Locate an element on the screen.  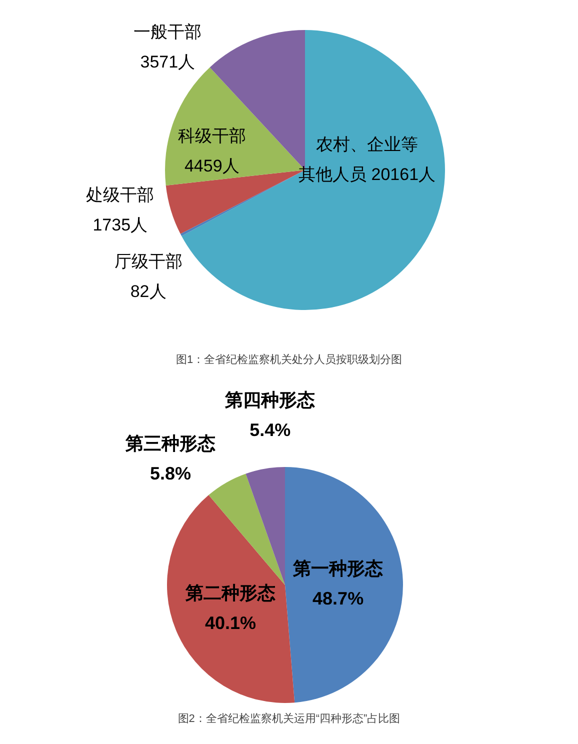
slice-label: 处级干部 is located at coordinates (120, 194).